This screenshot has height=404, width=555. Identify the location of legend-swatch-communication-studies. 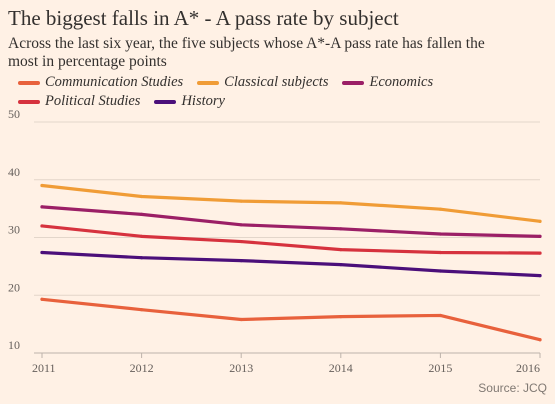
(29, 82).